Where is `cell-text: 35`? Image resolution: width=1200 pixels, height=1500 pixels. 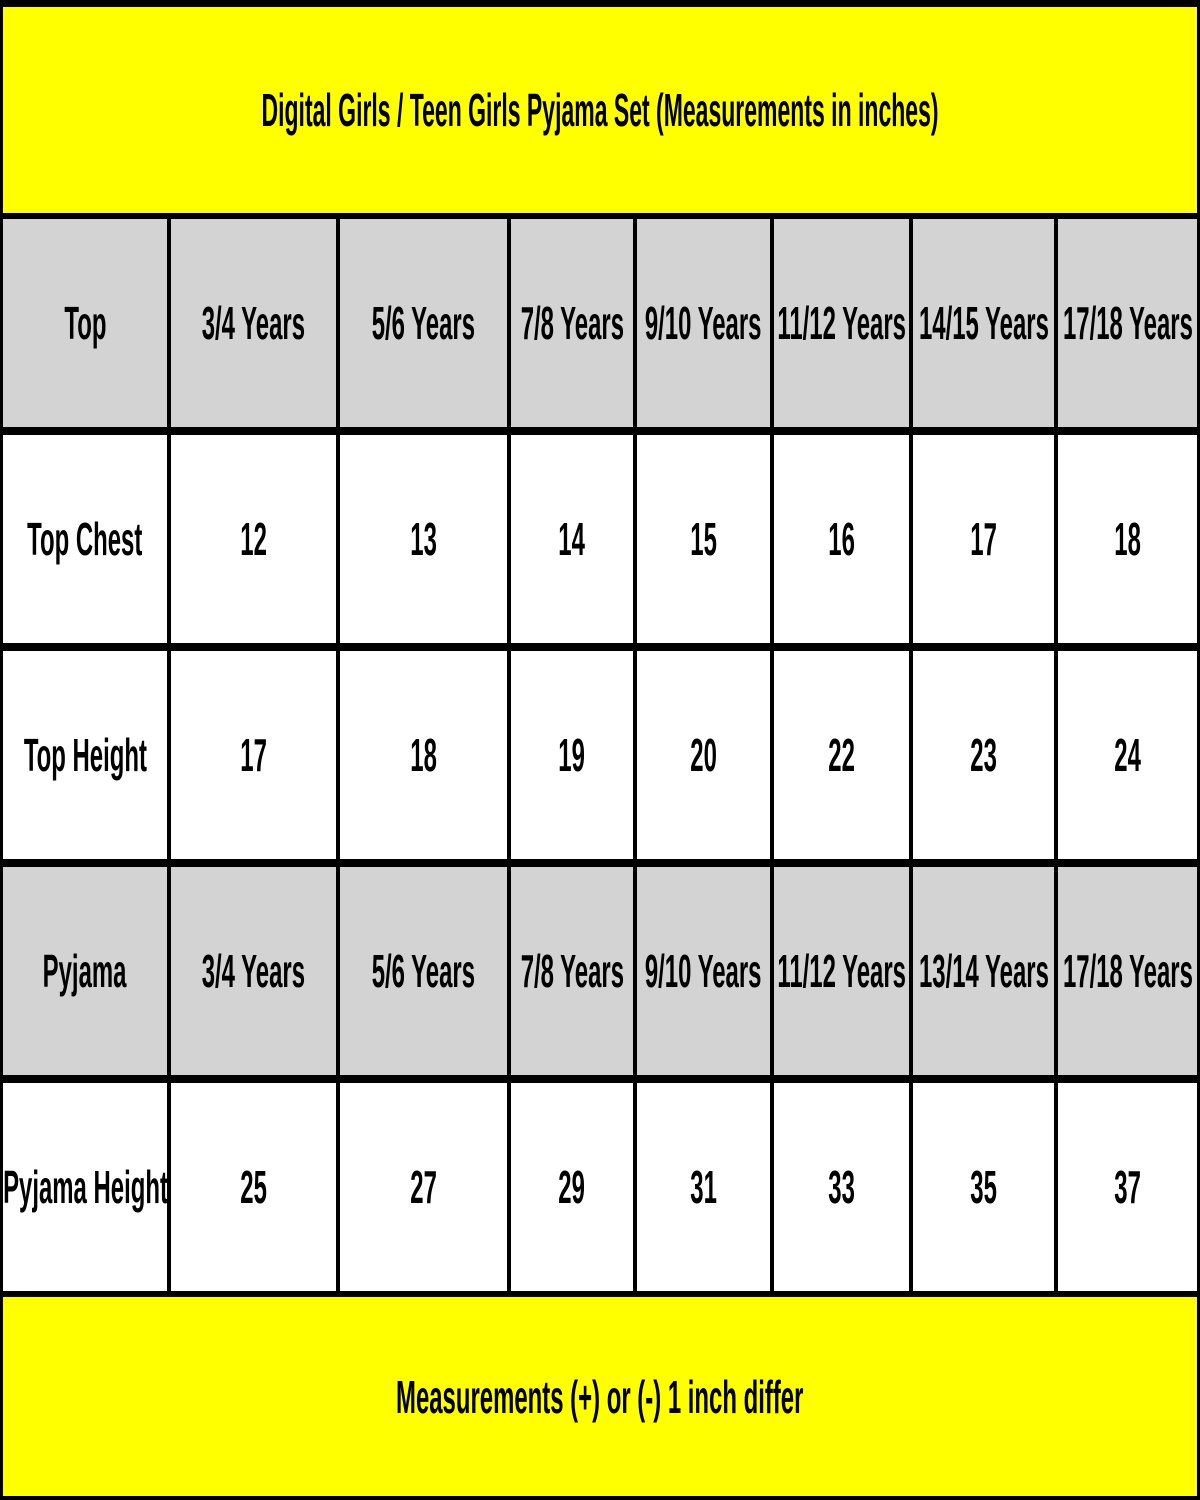
cell-text: 35 is located at coordinates (983, 1187).